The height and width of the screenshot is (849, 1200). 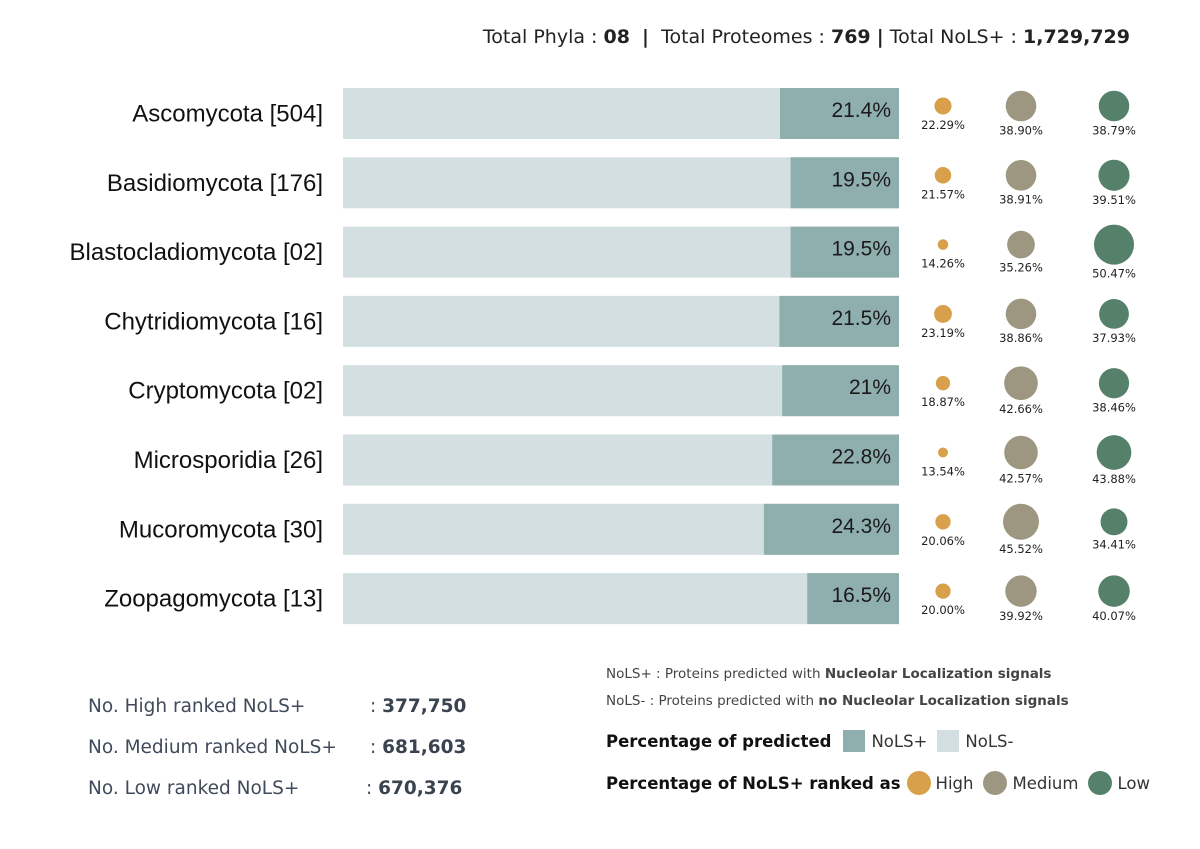 What do you see at coordinates (1021, 338) in the screenshot?
I see `medium-ranked-label: 38.86%` at bounding box center [1021, 338].